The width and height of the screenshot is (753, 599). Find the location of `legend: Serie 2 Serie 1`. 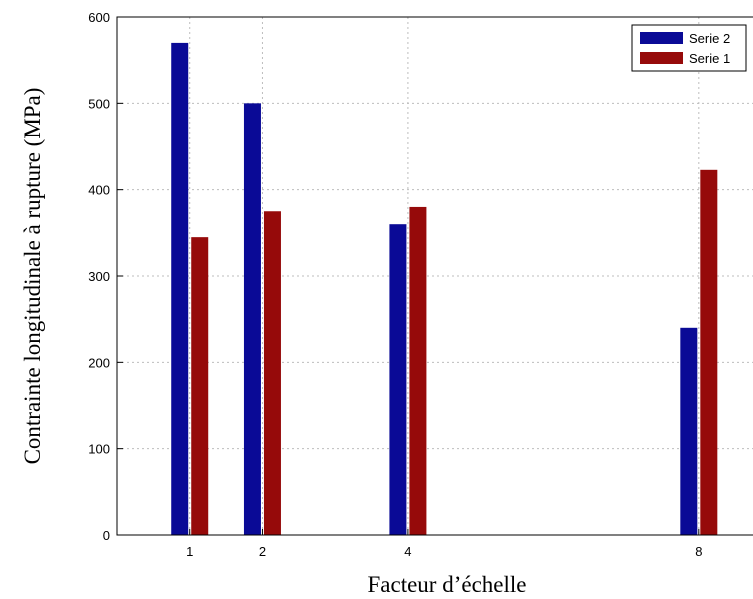

legend: Serie 2 Serie 1 is located at coordinates (689, 48).